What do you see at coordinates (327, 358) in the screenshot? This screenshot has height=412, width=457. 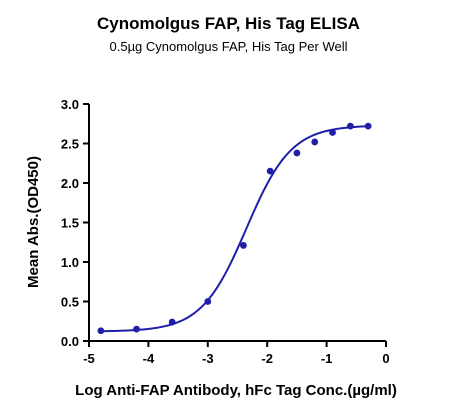 I see `x-tick-label: -1` at bounding box center [327, 358].